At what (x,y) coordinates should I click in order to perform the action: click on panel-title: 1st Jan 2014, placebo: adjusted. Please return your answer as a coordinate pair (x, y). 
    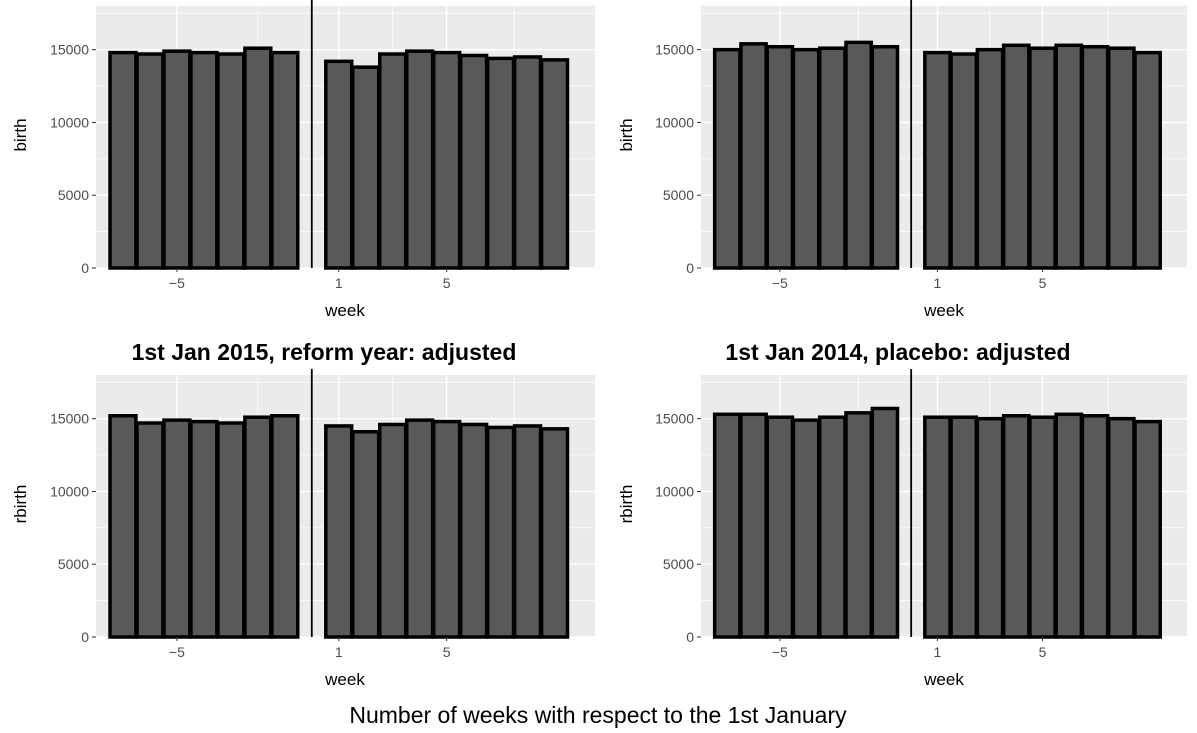
    Looking at the image, I should click on (897, 352).